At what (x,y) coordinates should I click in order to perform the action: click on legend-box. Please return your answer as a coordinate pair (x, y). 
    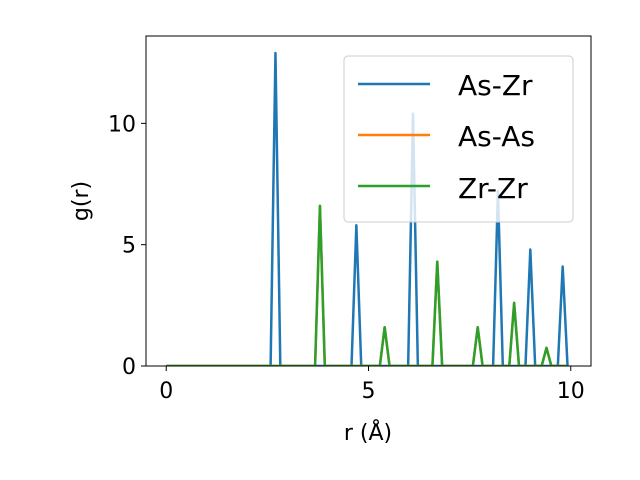
    Looking at the image, I should click on (458, 139).